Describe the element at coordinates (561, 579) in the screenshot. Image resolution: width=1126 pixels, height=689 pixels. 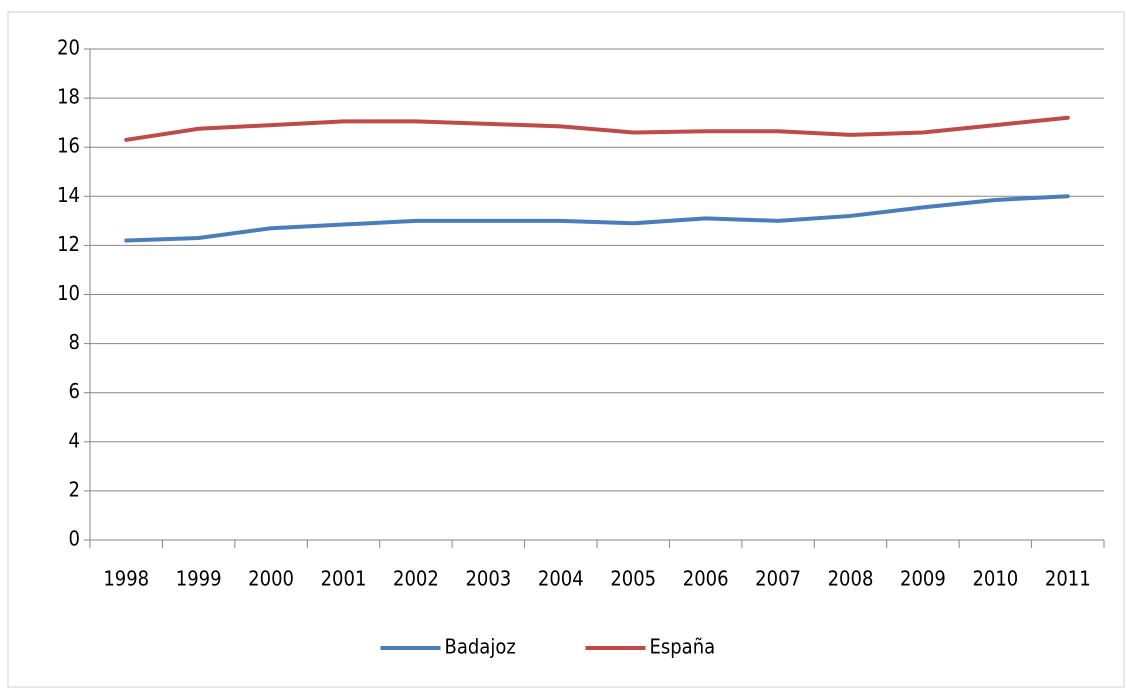
I see `x-tick-label: 2004` at that location.